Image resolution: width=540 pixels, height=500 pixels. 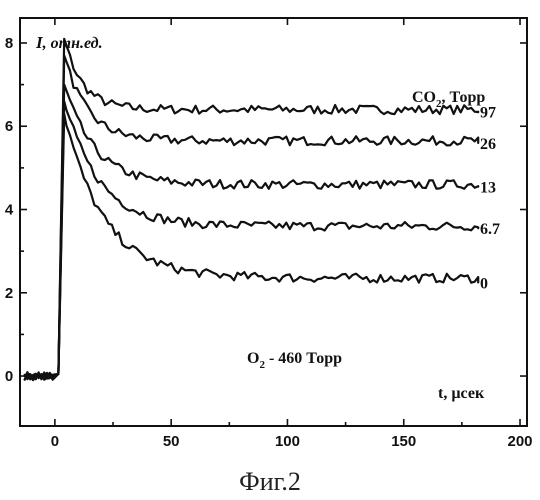 What do you see at coordinates (490, 199) in the screenshot?
I see `series-labels: 97 26 13 6.7 0` at bounding box center [490, 199].